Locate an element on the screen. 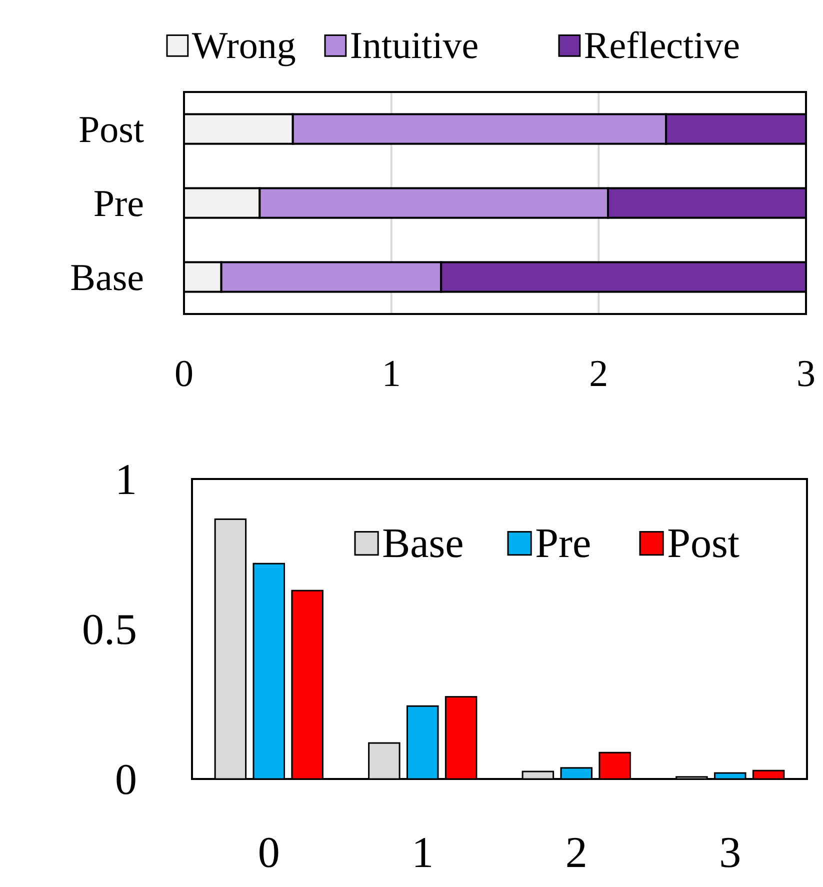 The width and height of the screenshot is (823, 887). y-tick-label: 1 is located at coordinates (126, 479).